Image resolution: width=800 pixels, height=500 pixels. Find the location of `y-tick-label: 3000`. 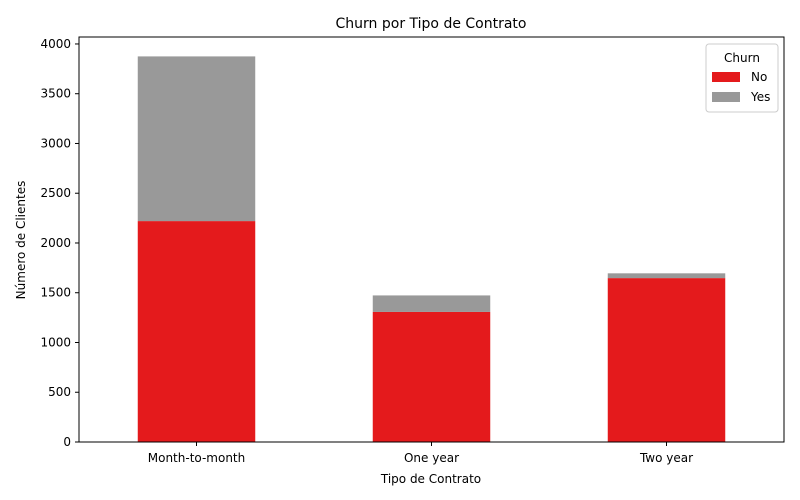

y-tick-label: 3000 is located at coordinates (55, 143).